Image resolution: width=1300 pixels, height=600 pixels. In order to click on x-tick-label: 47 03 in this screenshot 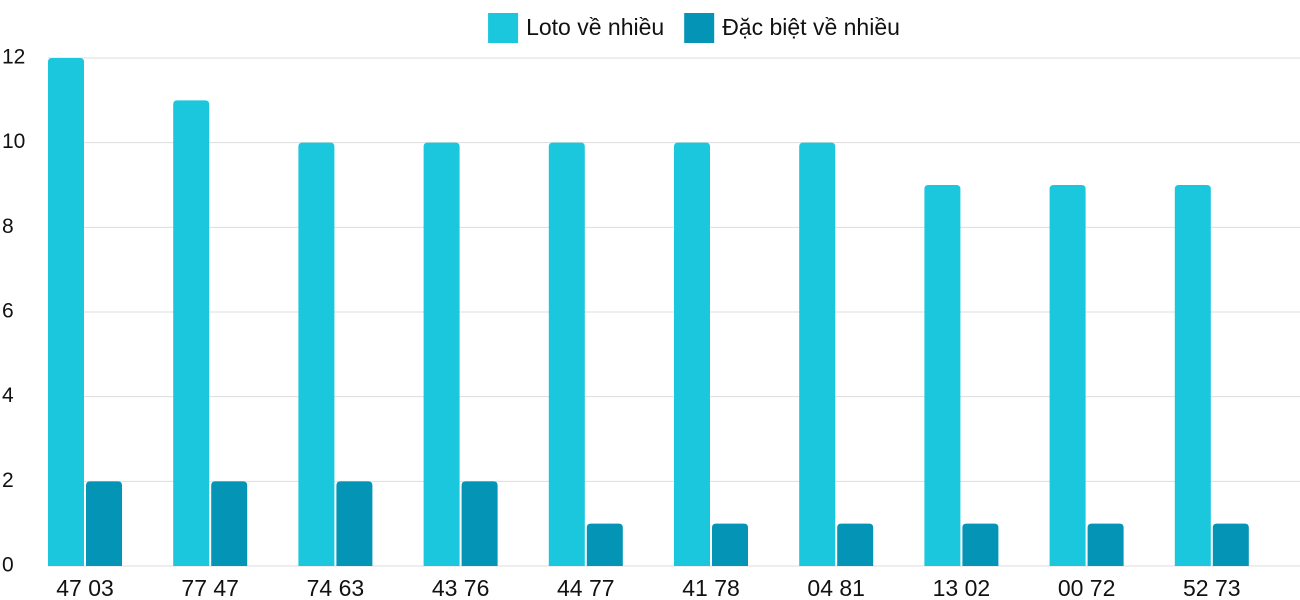, I will do `click(85, 587)`.